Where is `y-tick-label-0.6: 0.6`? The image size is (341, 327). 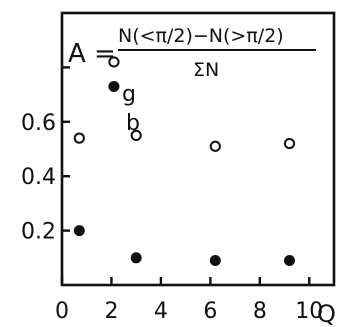
y-tick-label-0.6: 0.6 is located at coordinates (38, 123).